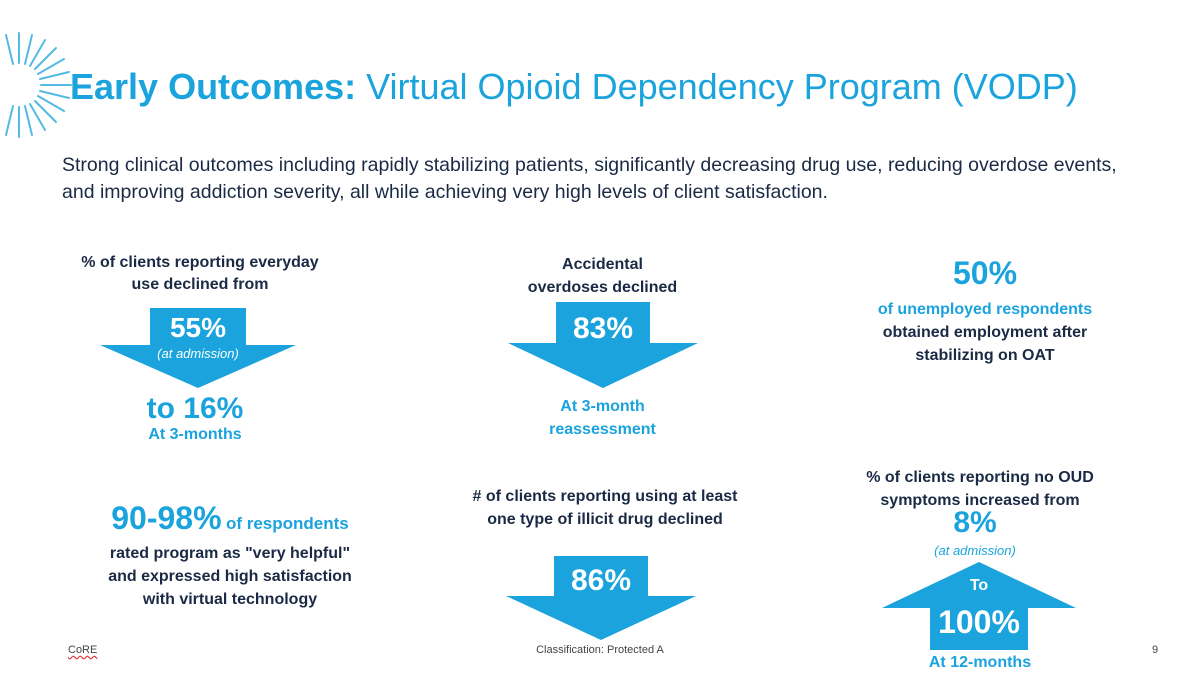 The height and width of the screenshot is (678, 1200). Describe the element at coordinates (198, 353) in the screenshot. I see `everyday-use-from-note: (at admission)` at that location.